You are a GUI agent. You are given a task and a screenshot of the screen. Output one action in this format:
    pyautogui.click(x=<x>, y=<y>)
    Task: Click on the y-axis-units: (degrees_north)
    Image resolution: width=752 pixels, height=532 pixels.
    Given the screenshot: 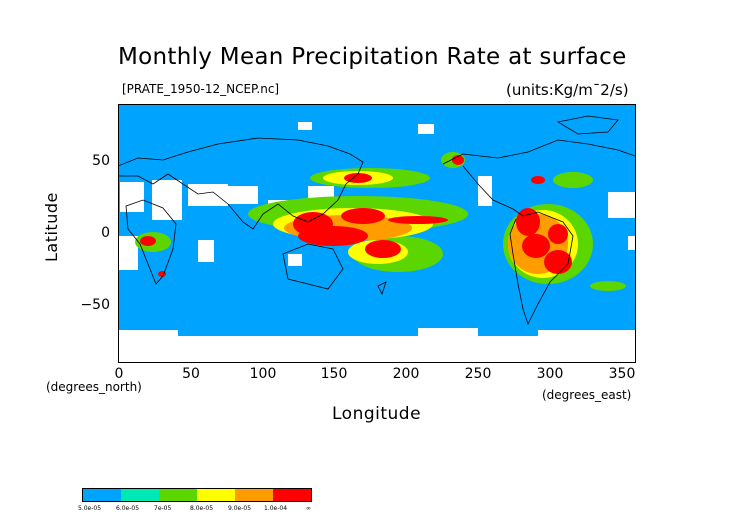 What is the action you would take?
    pyautogui.click(x=94, y=387)
    